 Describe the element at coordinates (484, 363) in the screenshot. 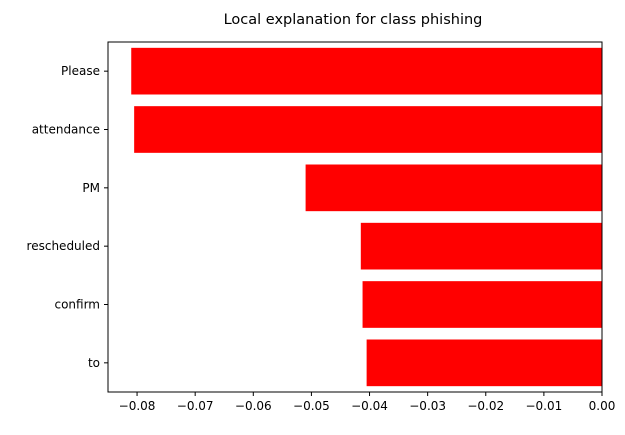

I see `bar-to` at that location.